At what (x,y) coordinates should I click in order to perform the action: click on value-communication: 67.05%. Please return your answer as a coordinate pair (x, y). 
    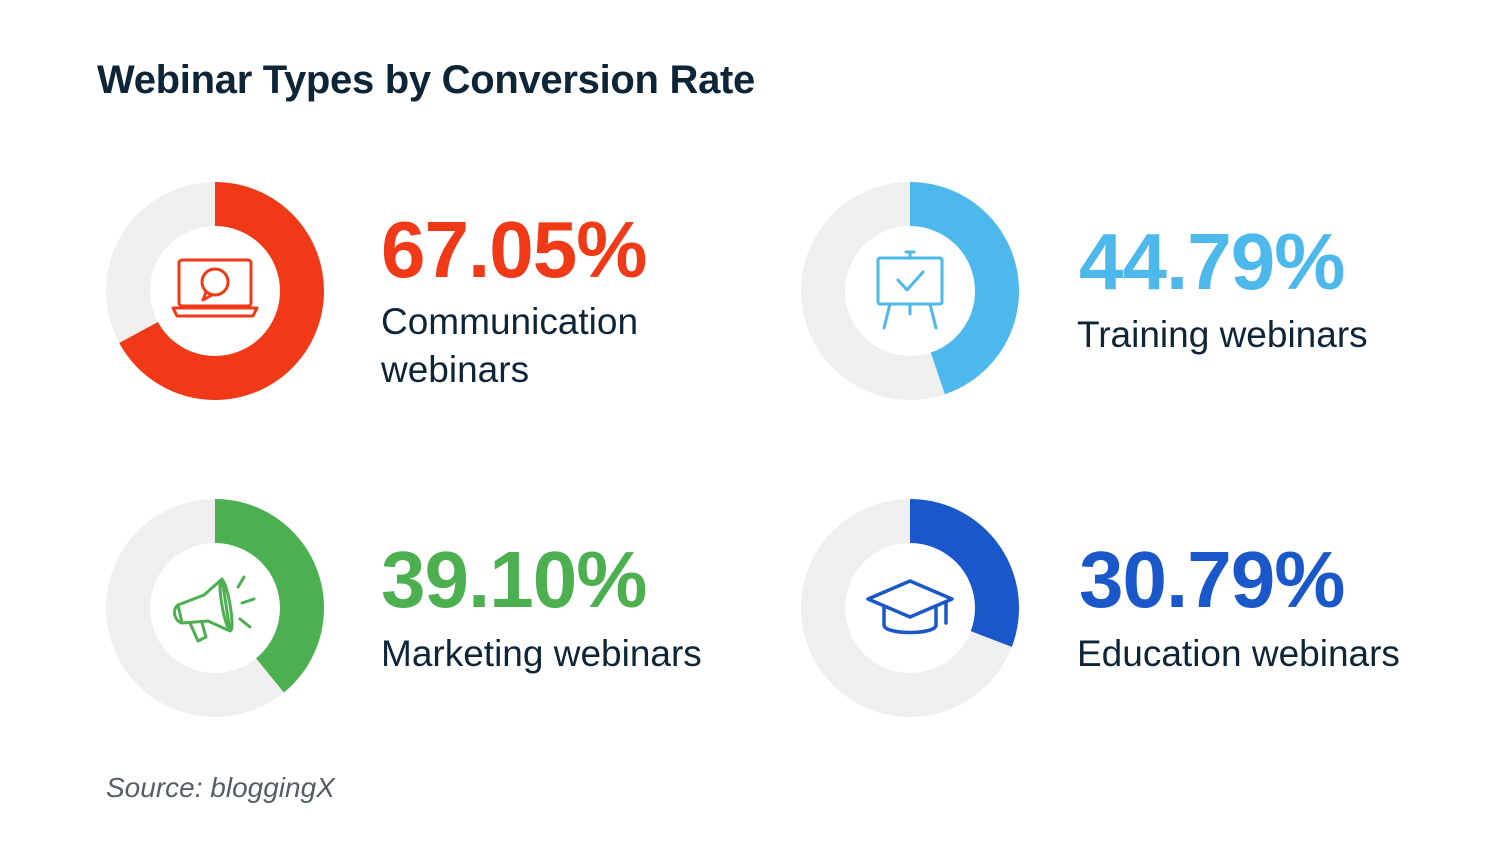
    Looking at the image, I should click on (514, 249).